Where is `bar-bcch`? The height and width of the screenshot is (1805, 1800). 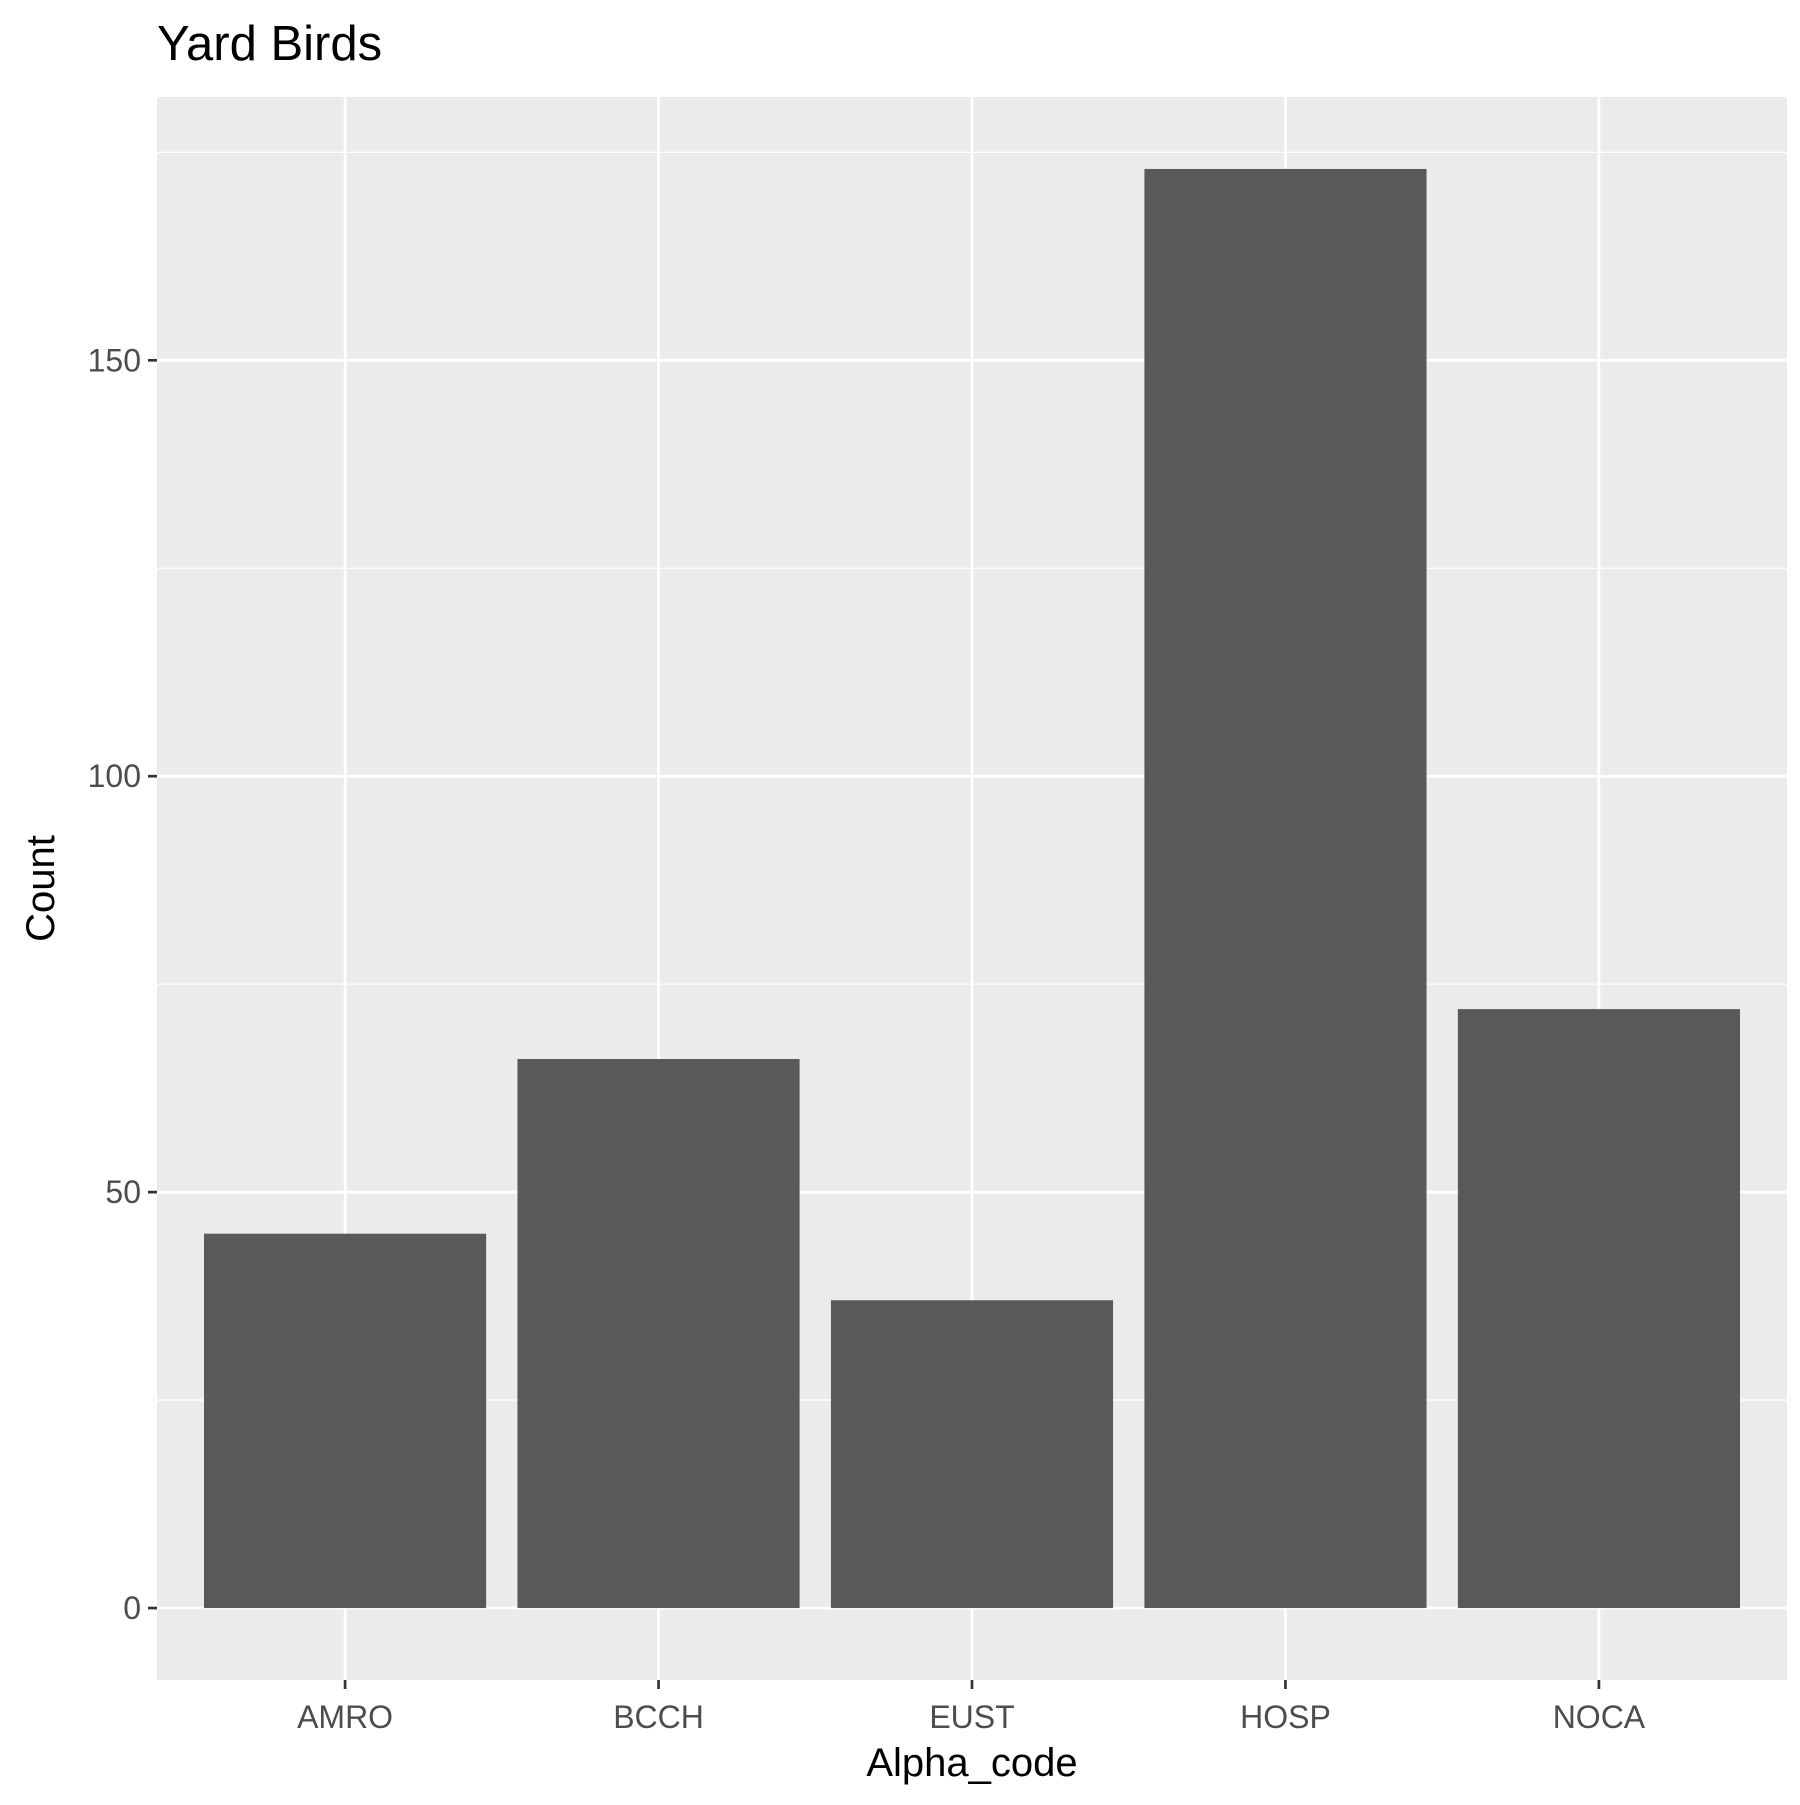 bar-bcch is located at coordinates (658, 1334).